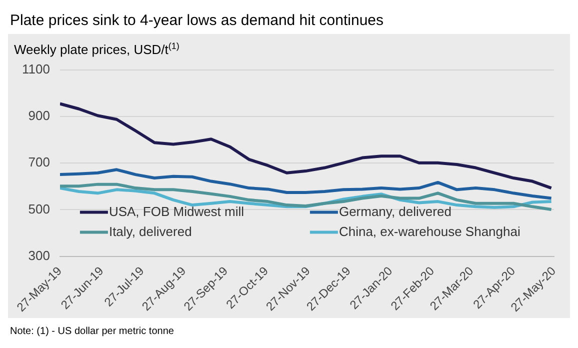 The image size is (578, 348). What do you see at coordinates (36, 69) in the screenshot?
I see `y-tick-label: 1100` at bounding box center [36, 69].